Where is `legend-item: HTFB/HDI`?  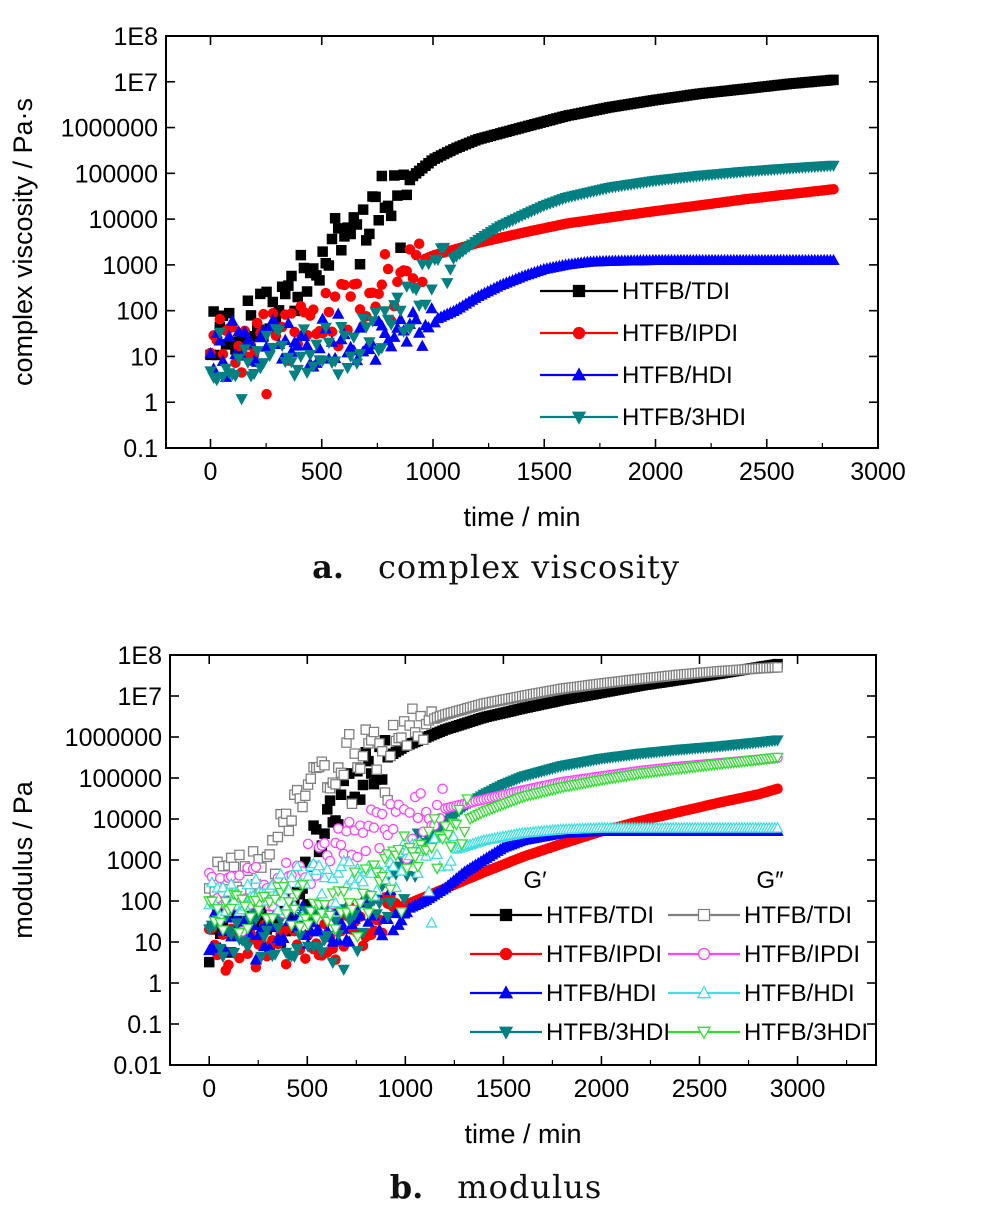 legend-item: HTFB/HDI is located at coordinates (761, 993).